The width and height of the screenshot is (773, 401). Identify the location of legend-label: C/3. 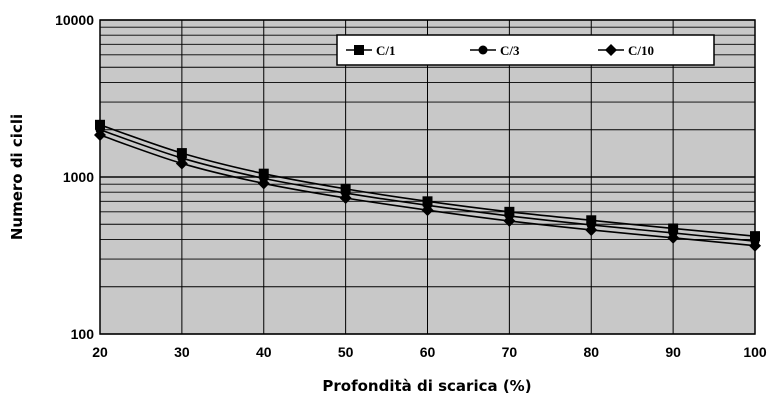
(510, 50).